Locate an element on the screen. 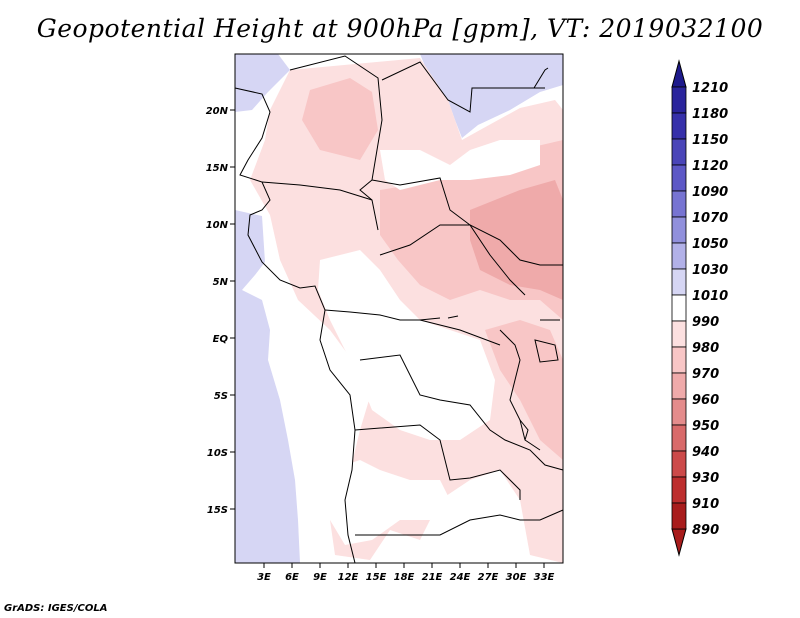 The height and width of the screenshot is (618, 800). credit-text: GrADS: IGES/COLA is located at coordinates (56, 608).